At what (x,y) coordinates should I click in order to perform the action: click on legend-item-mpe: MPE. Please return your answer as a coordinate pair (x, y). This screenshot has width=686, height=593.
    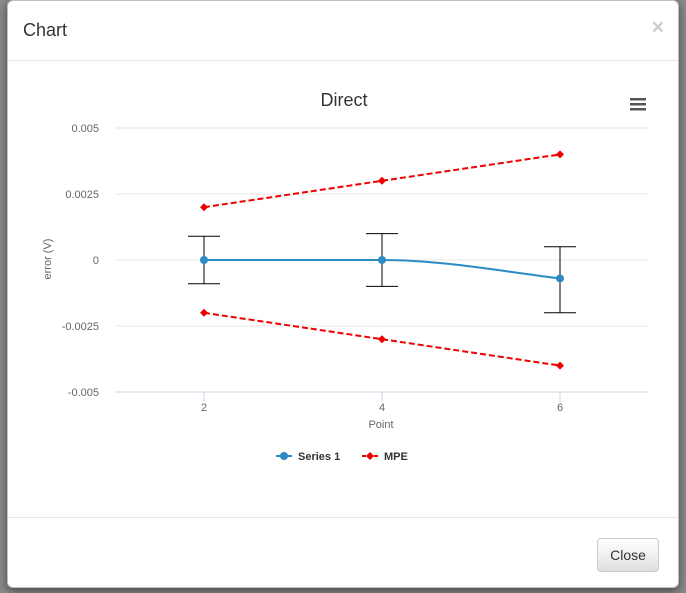
    Looking at the image, I should click on (385, 457).